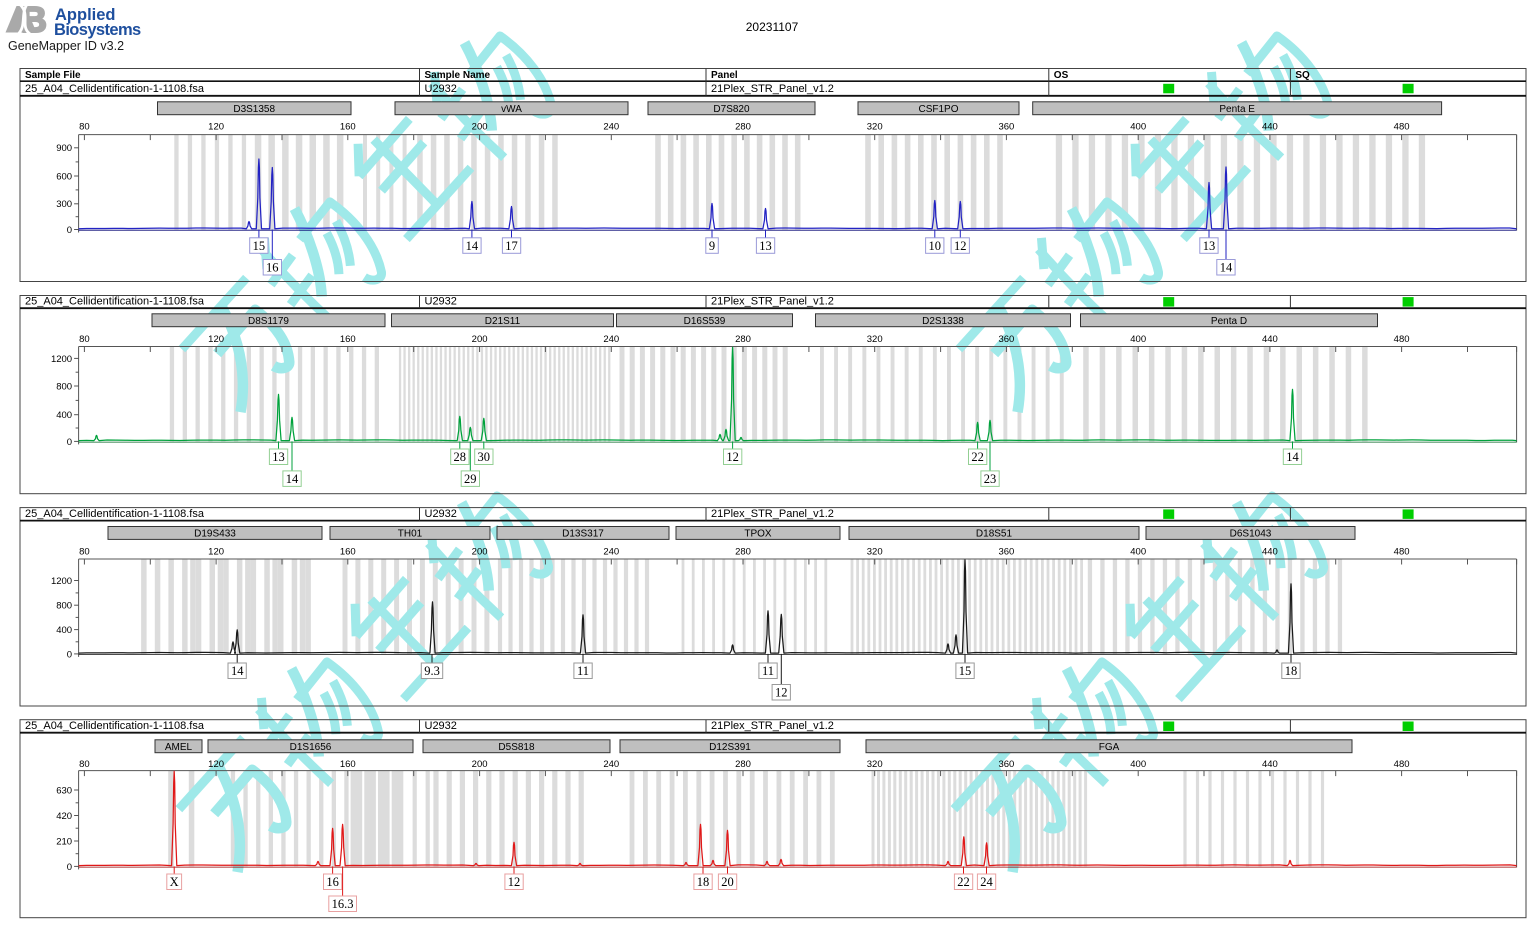  Describe the element at coordinates (731, 109) in the screenshot. I see `svg-text: D7S820` at that location.